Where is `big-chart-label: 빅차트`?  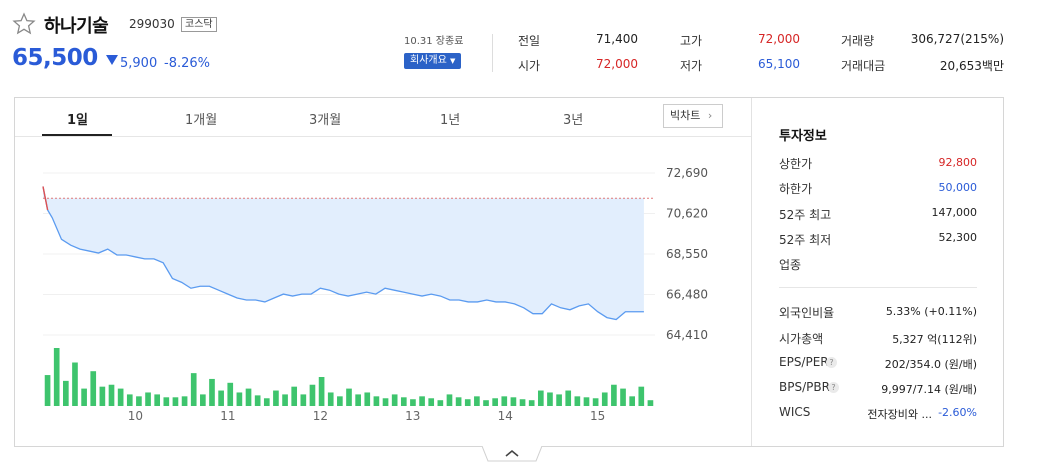
big-chart-label: 빅차트 is located at coordinates (685, 115).